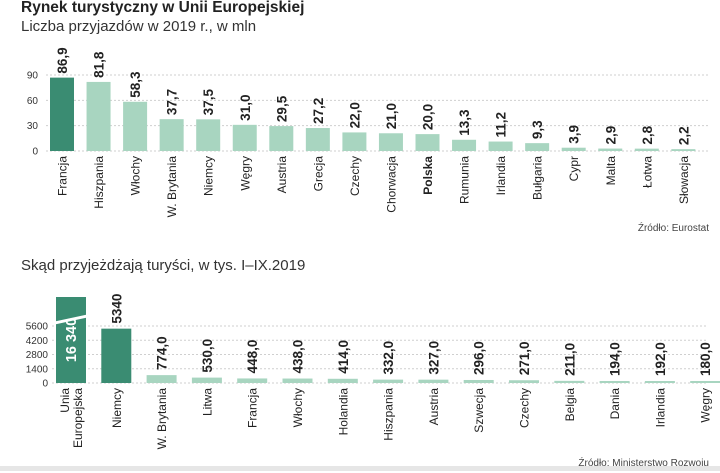 The image size is (720, 473). I want to click on x-tick-label: Słowacja, so click(684, 180).